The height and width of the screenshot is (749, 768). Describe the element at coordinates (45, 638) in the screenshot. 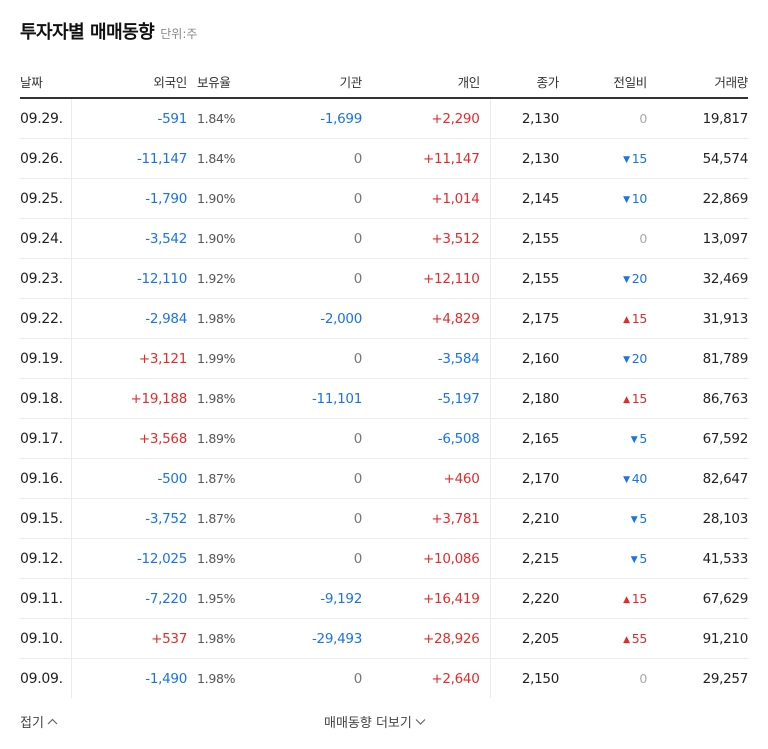

I see `cell-date: 09.10.` at that location.